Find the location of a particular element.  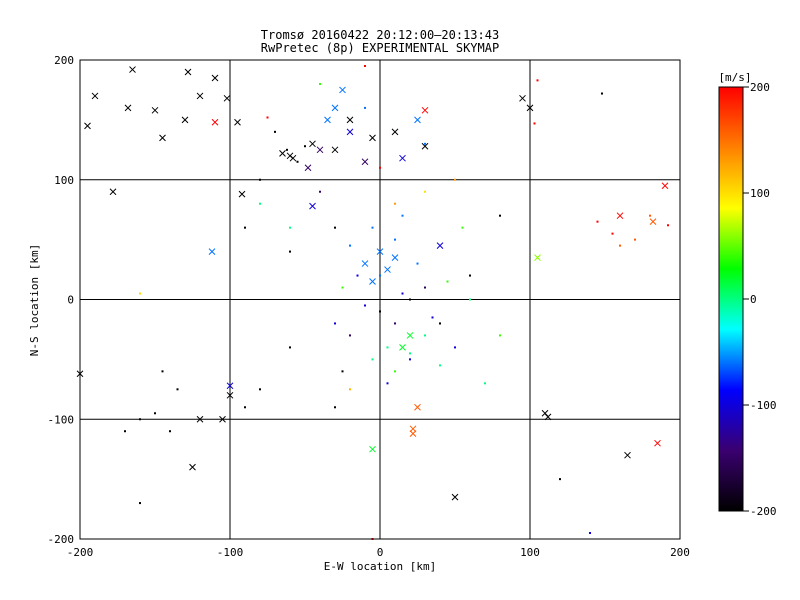

x-tick-label: -100 is located at coordinates (230, 552).